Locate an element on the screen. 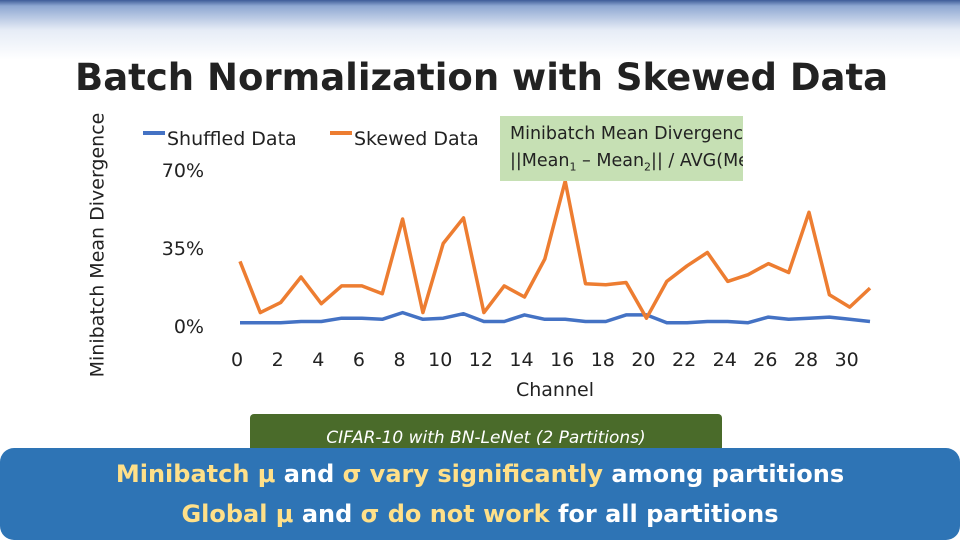 The image size is (960, 540). highlighted-phrase: Minibatch μ is located at coordinates (195, 474).